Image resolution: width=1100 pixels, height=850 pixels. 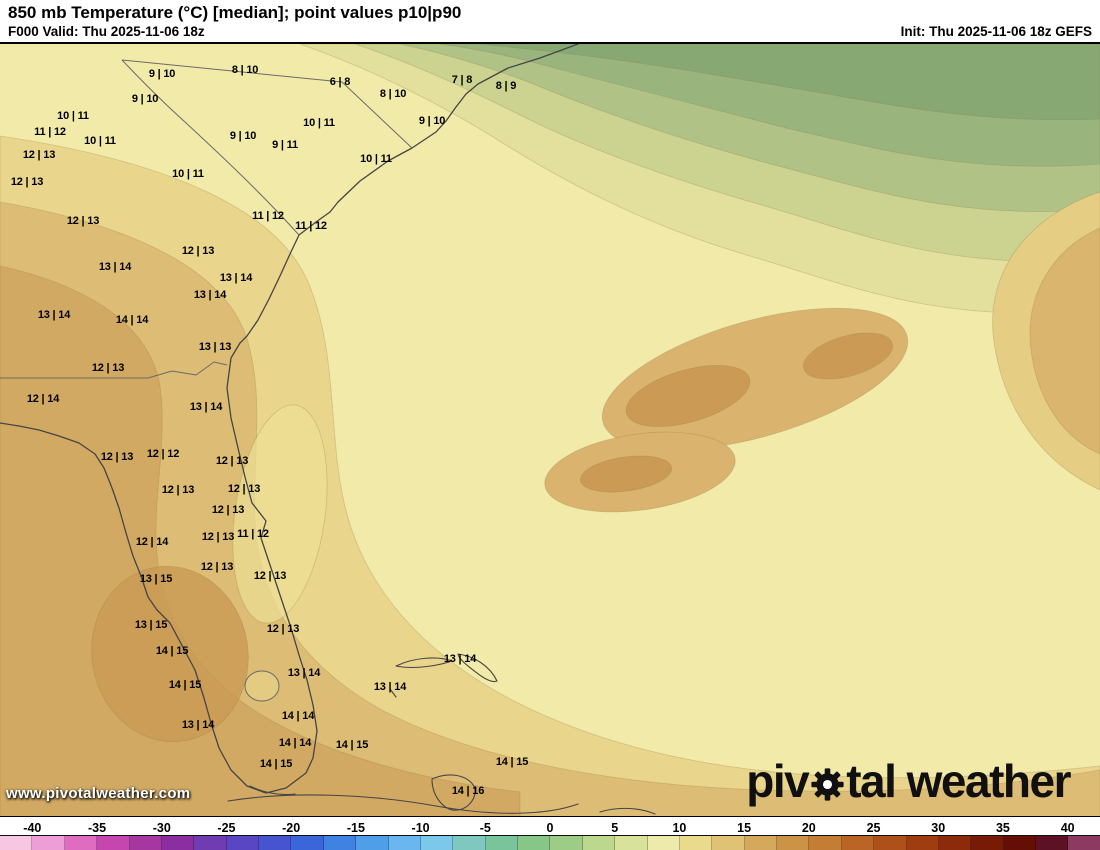 What do you see at coordinates (550, 826) in the screenshot?
I see `colorbar-ticks: -40 -35 -30 -25 -20 -15 -10 -5 0 5 10 15 20 25 30 35 40` at bounding box center [550, 826].